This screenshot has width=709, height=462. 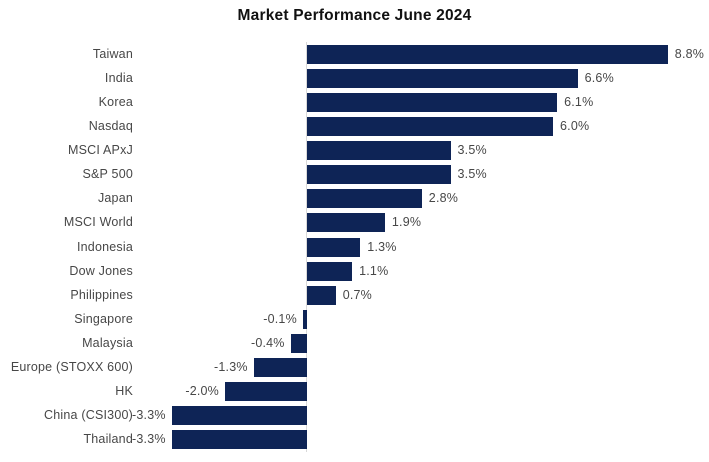 What do you see at coordinates (432, 102) in the screenshot?
I see `bar-korea` at bounding box center [432, 102].